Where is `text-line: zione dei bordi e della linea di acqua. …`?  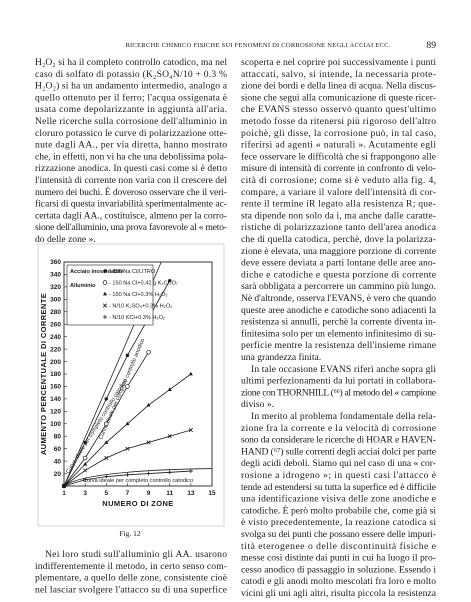 text-line: zione dei bordi e della linea di acqua. … is located at coordinates (338, 86).